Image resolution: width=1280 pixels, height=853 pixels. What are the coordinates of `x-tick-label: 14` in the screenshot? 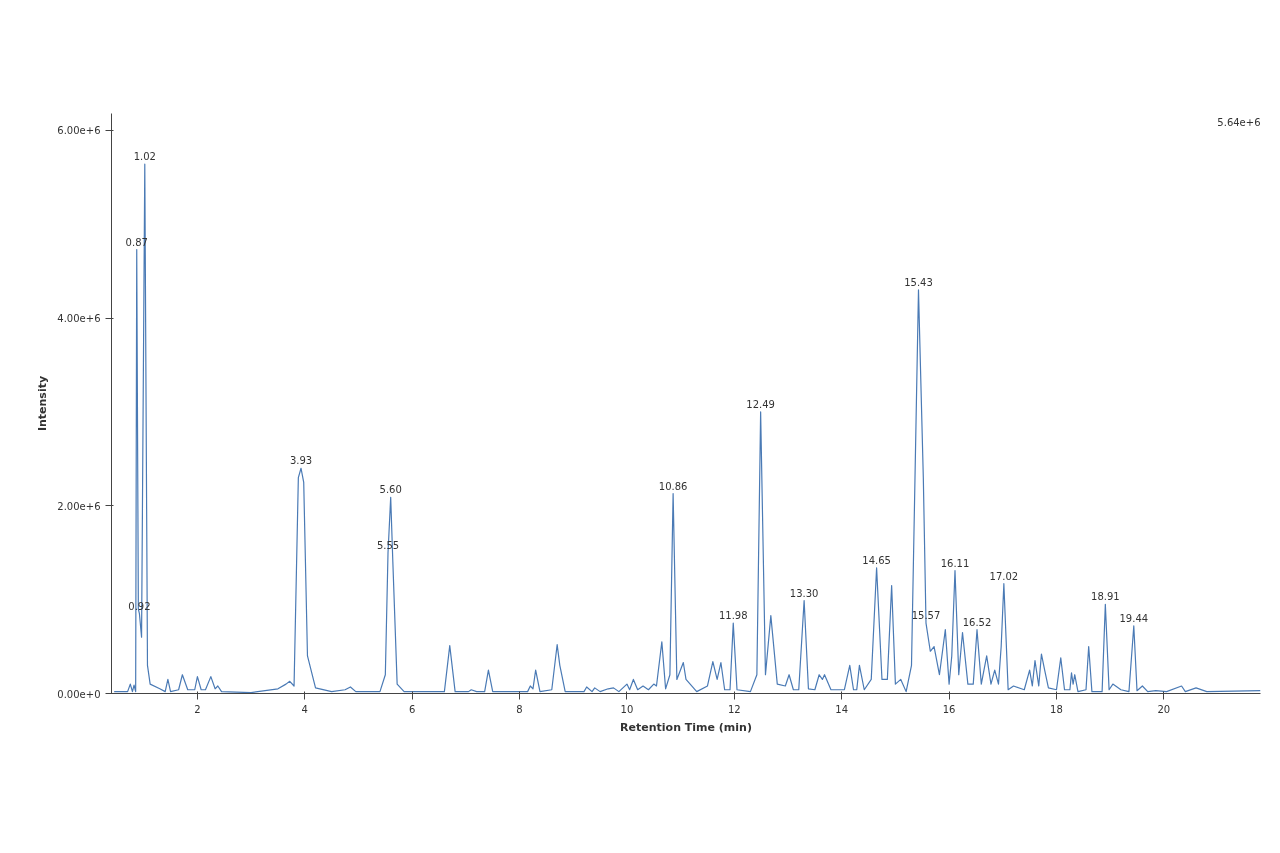 It's located at (842, 709).